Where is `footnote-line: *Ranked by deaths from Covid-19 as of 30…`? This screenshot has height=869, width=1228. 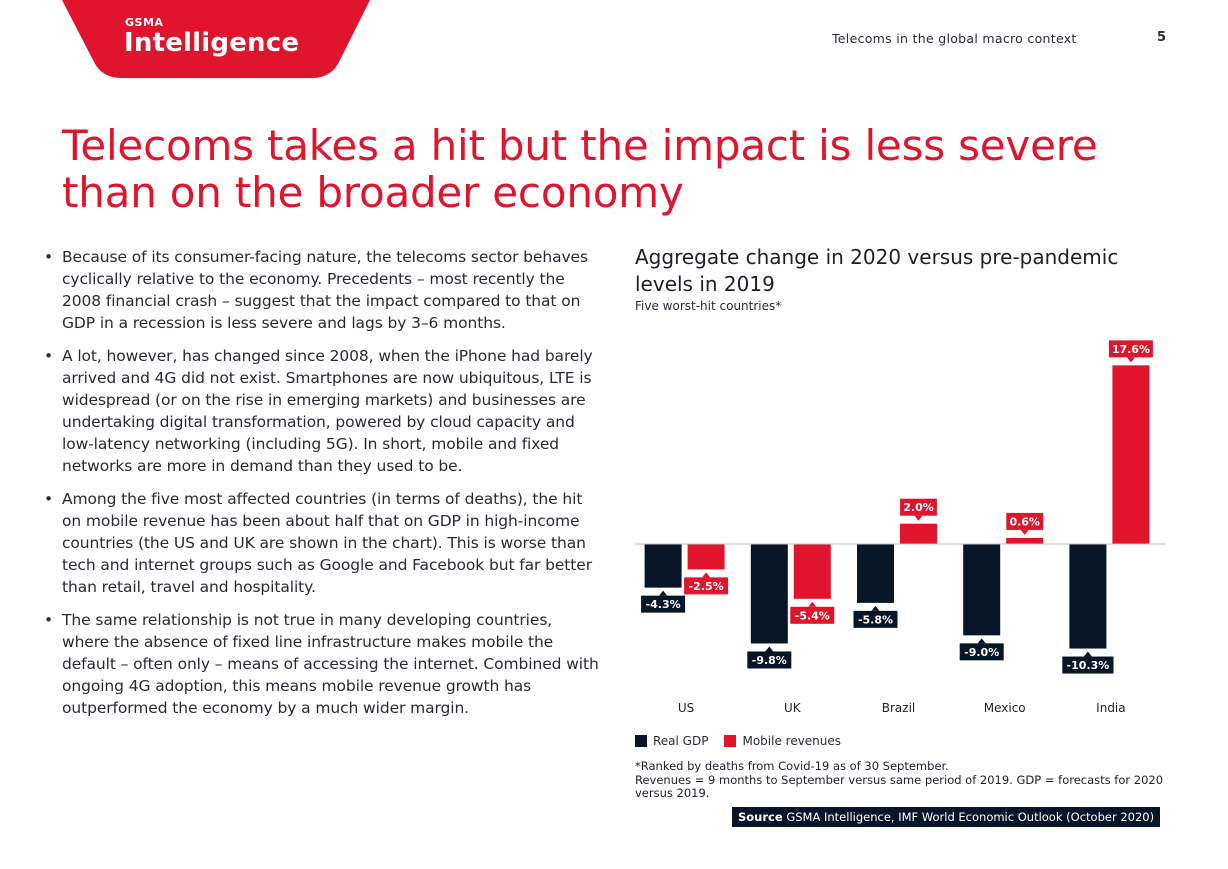 footnote-line: *Ranked by deaths from Covid-19 as of 30… is located at coordinates (792, 766).